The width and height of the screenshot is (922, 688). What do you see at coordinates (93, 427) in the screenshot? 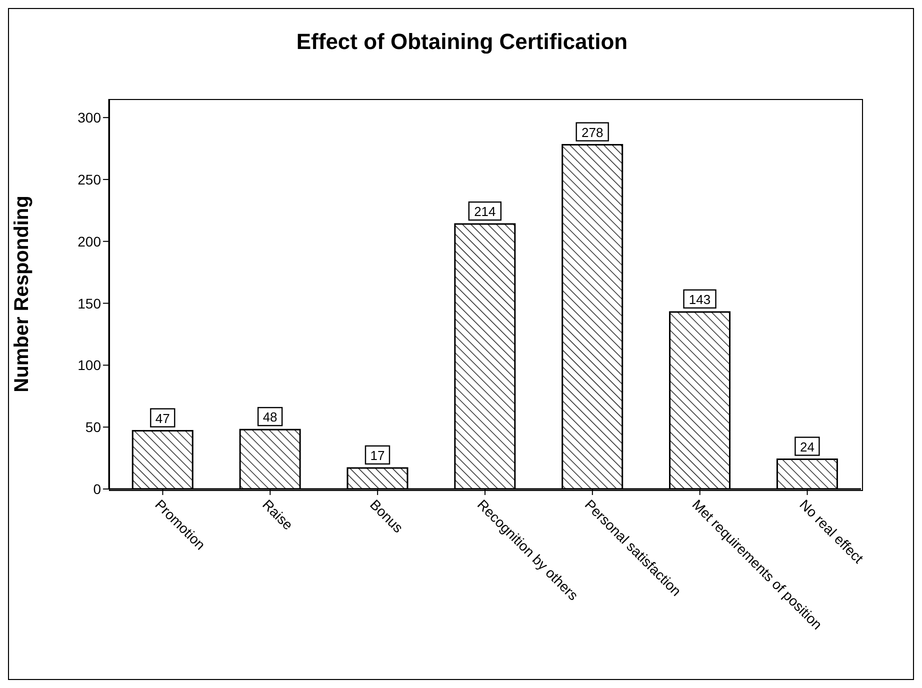
I see `y-tick-label: 50` at bounding box center [93, 427].